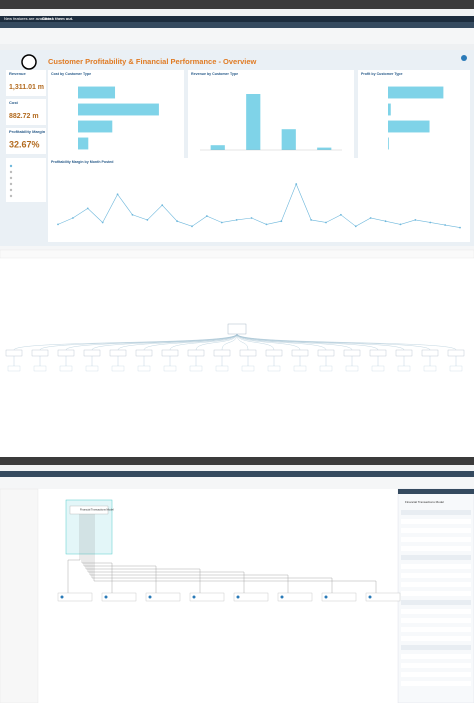 Image resolution: width=474 pixels, height=703 pixels. Describe the element at coordinates (381, 74) in the screenshot. I see `chart-title: Profit by Customer Type` at that location.